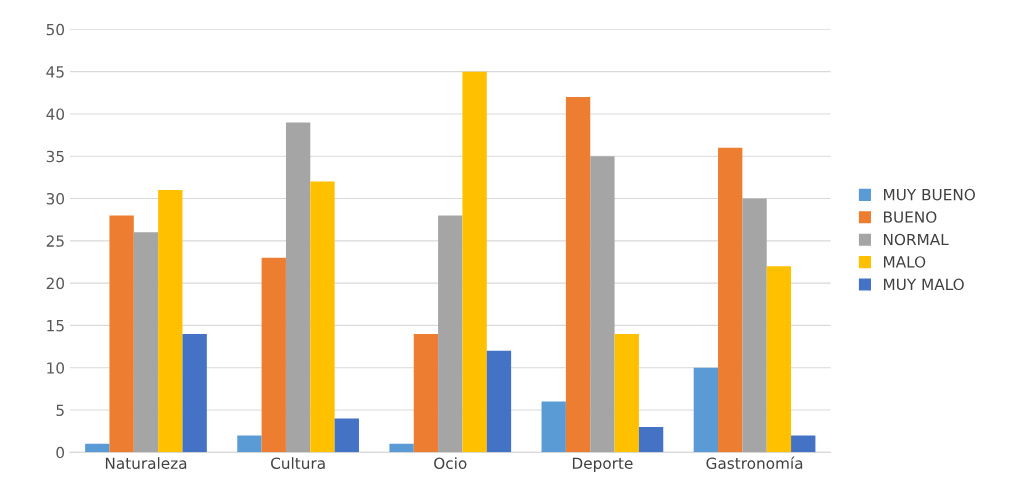  What do you see at coordinates (55, 241) in the screenshot?
I see `y-tick-label: 25` at bounding box center [55, 241].